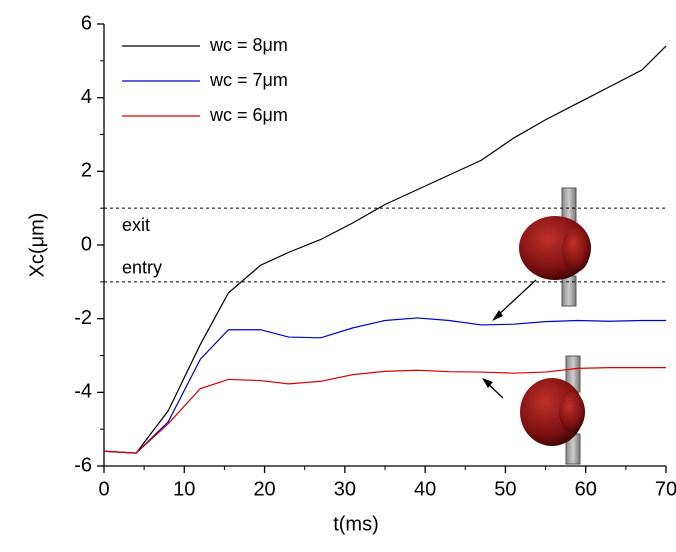 The image size is (676, 552). Describe the element at coordinates (248, 115) in the screenshot. I see `legend-label: wc = 6μm` at that location.